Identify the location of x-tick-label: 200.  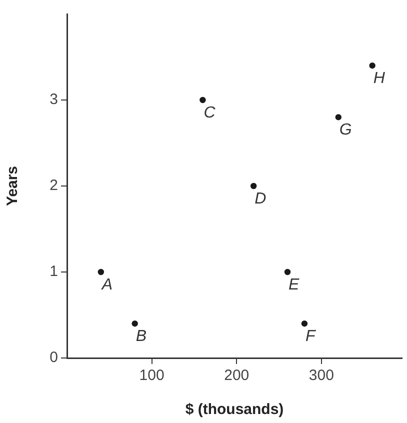
(237, 375).